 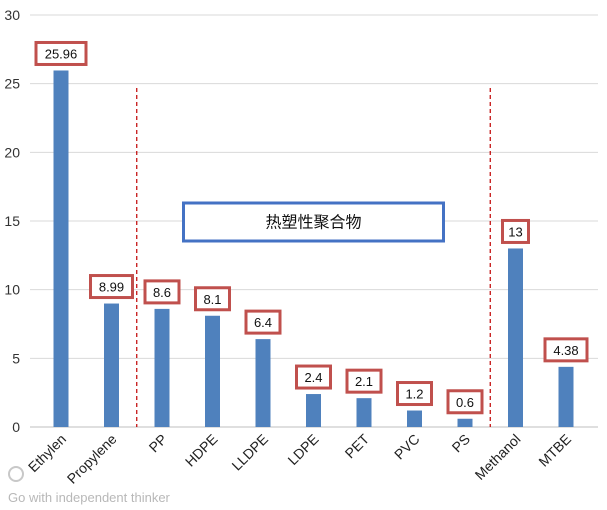 I want to click on data-label: 6.4, so click(x=263, y=322).